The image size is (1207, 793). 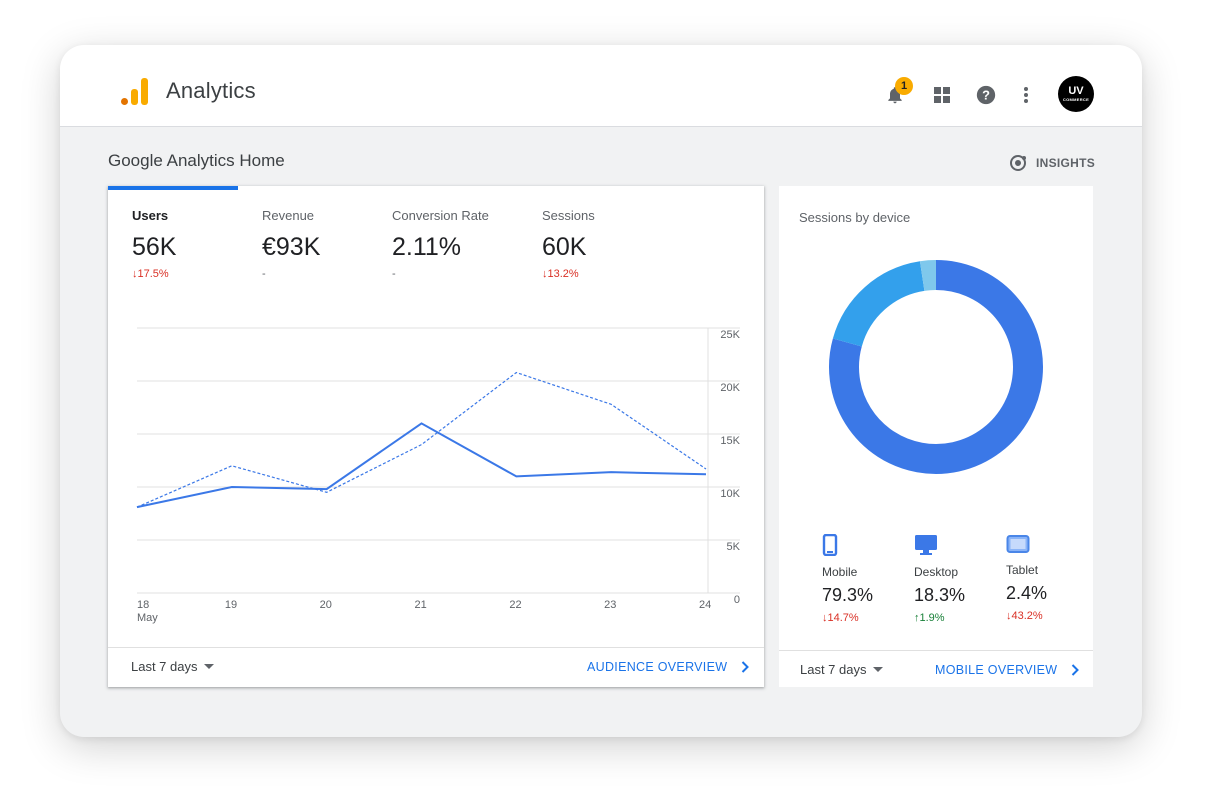 I want to click on y-tick-label: 5K, so click(x=734, y=547).